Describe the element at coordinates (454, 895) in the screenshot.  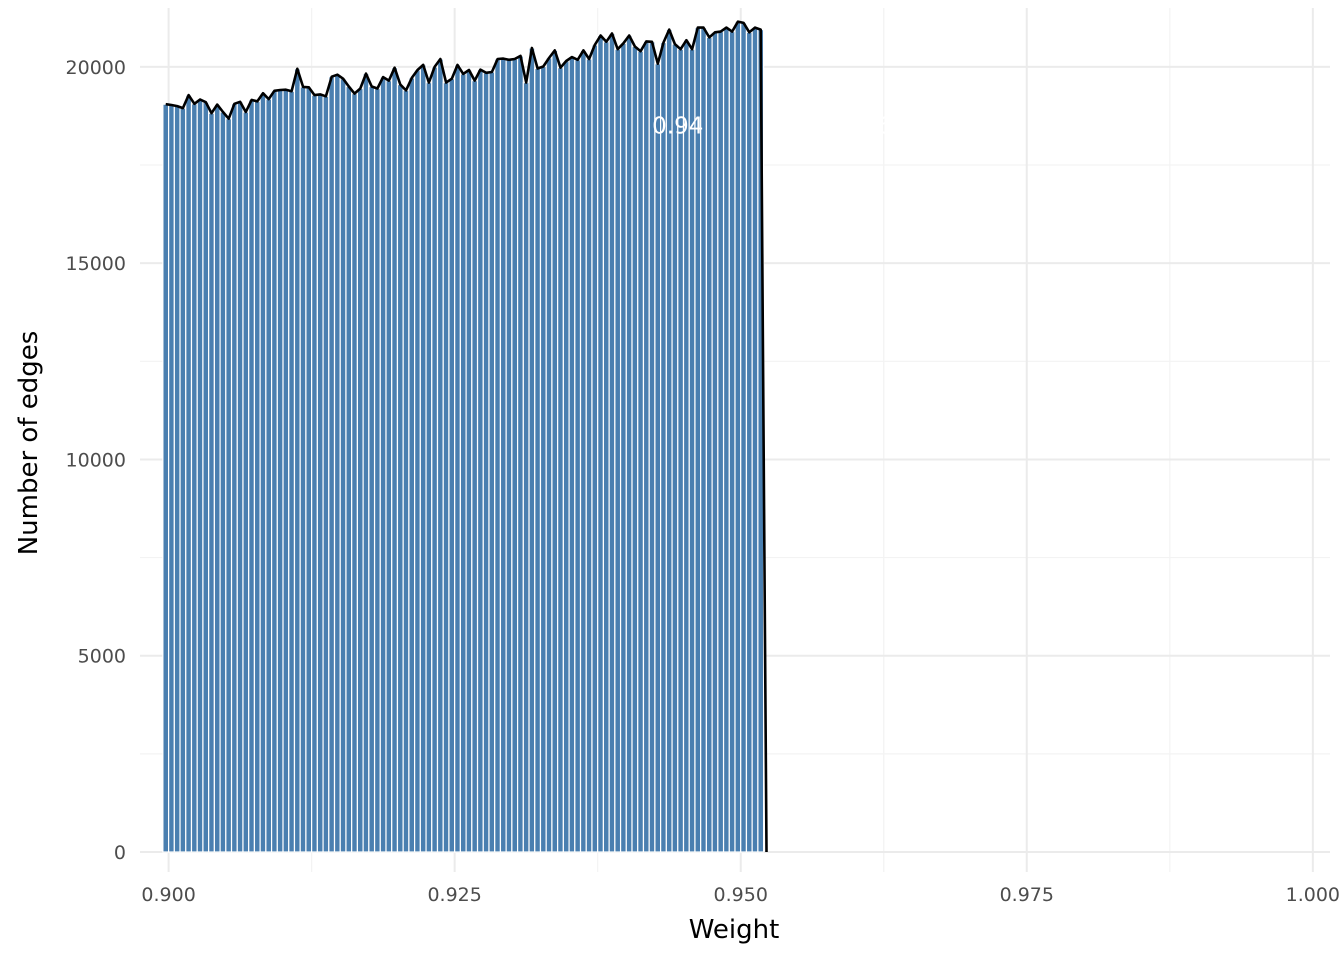
I see `x-tick-label: 0.925` at that location.